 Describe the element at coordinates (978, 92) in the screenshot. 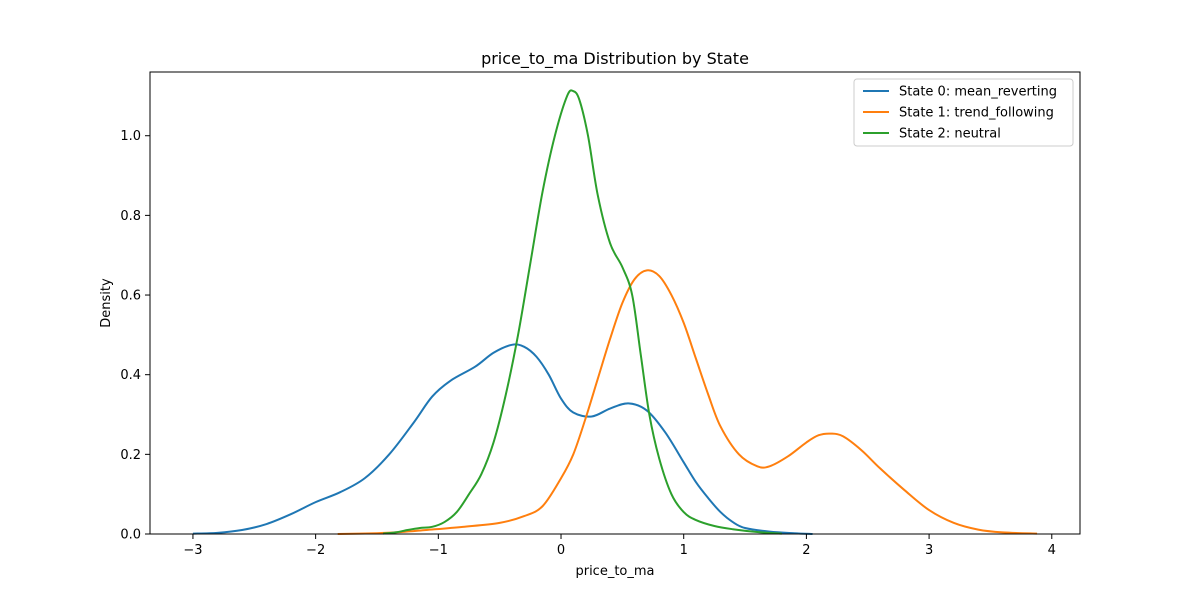

I see `legend-label-0: State 0: mean_reverting` at that location.